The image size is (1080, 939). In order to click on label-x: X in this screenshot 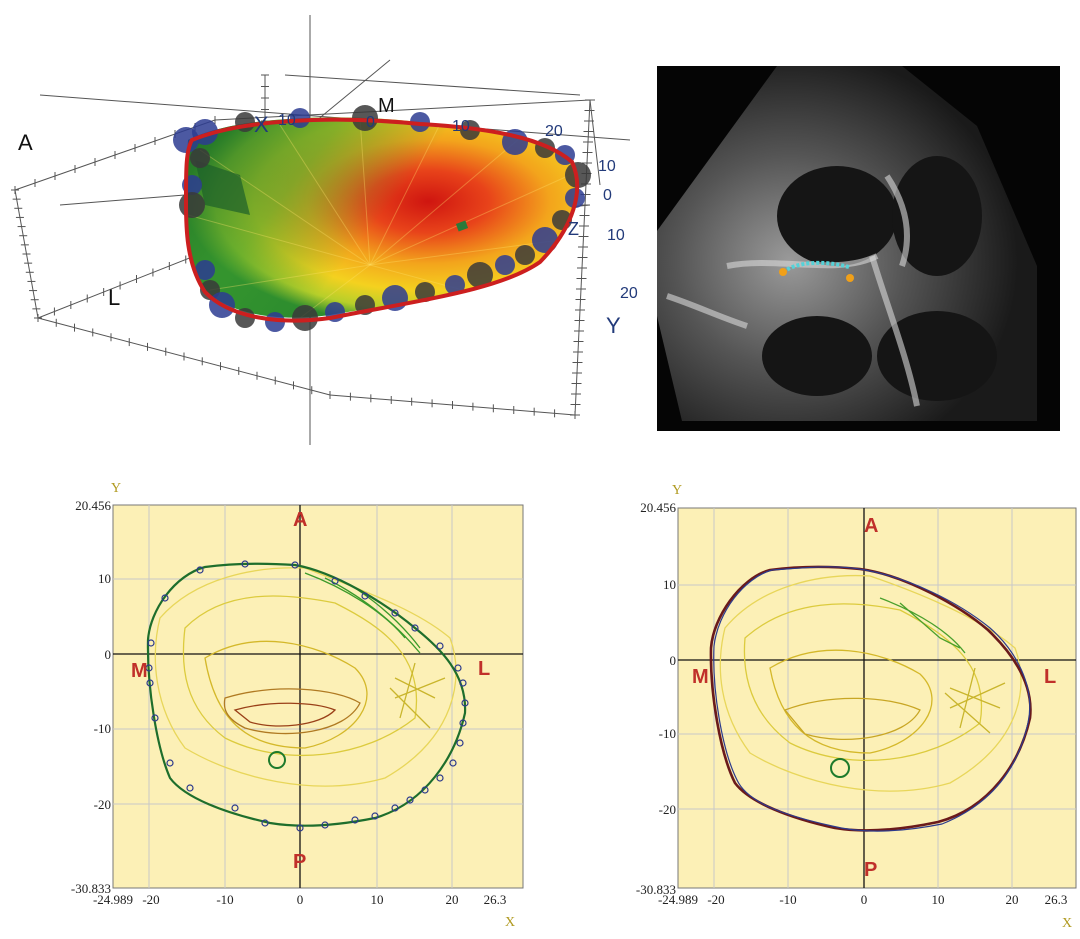, I will do `click(261, 124)`.